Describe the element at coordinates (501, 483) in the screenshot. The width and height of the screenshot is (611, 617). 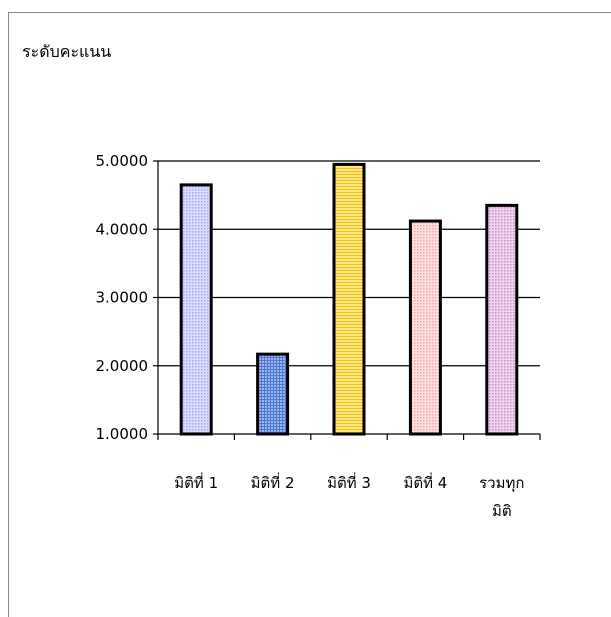
I see `x-tick-label: รวมทุก` at that location.